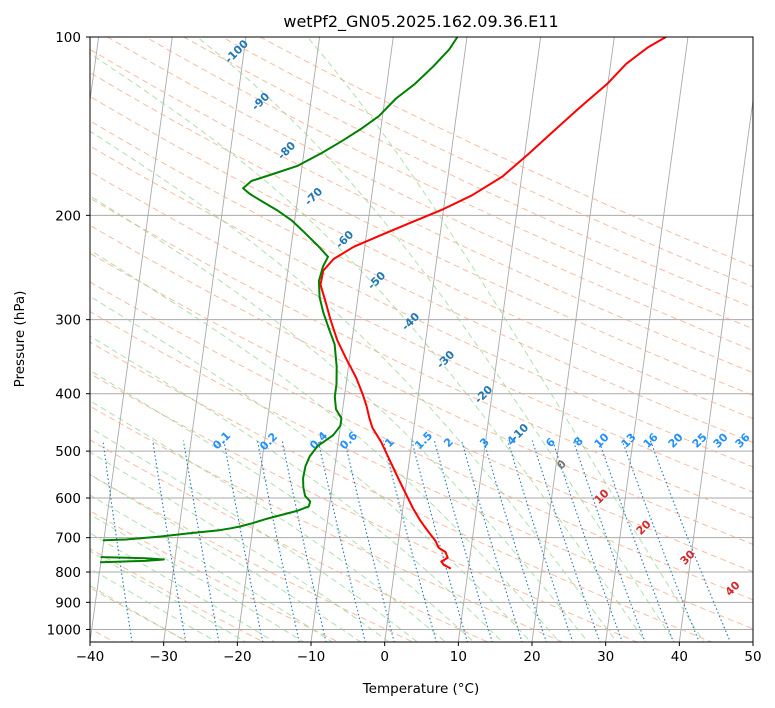 This screenshot has height=708, width=775. What do you see at coordinates (458, 657) in the screenshot?
I see `x-tick-label: 10` at bounding box center [458, 657].